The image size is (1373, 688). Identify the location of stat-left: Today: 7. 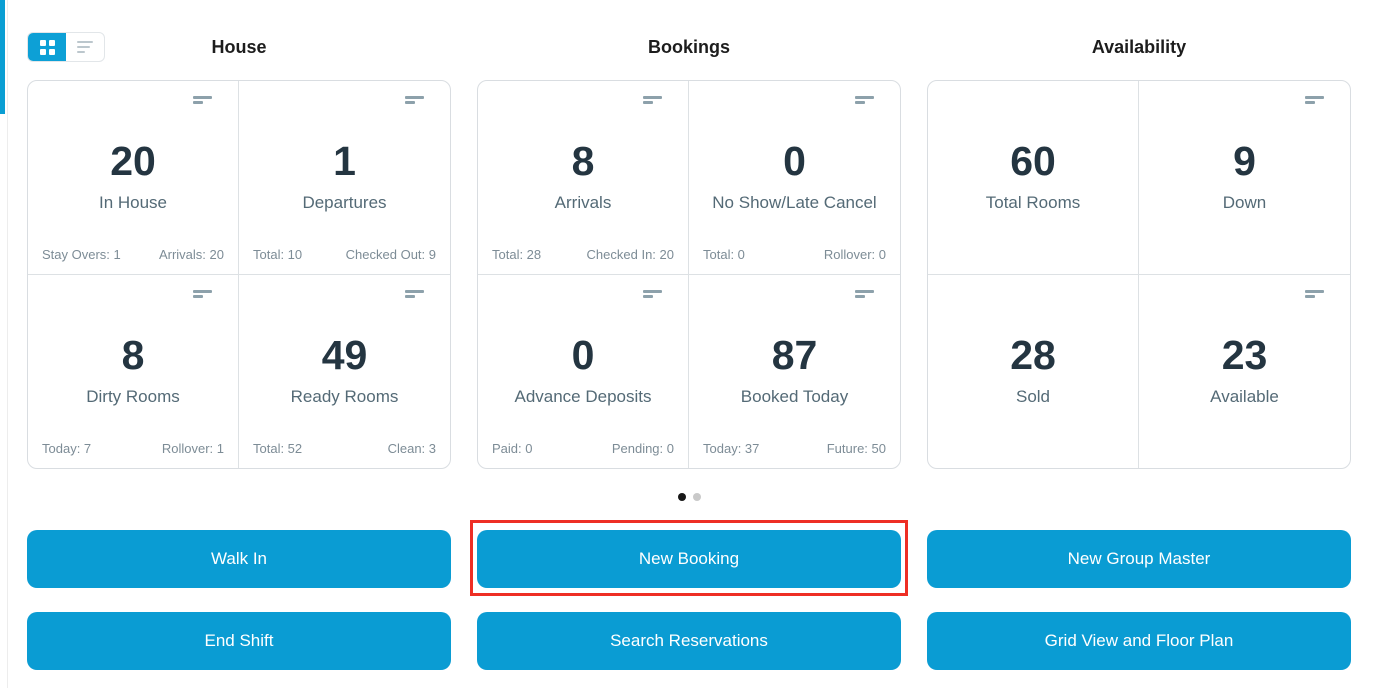
(67, 448).